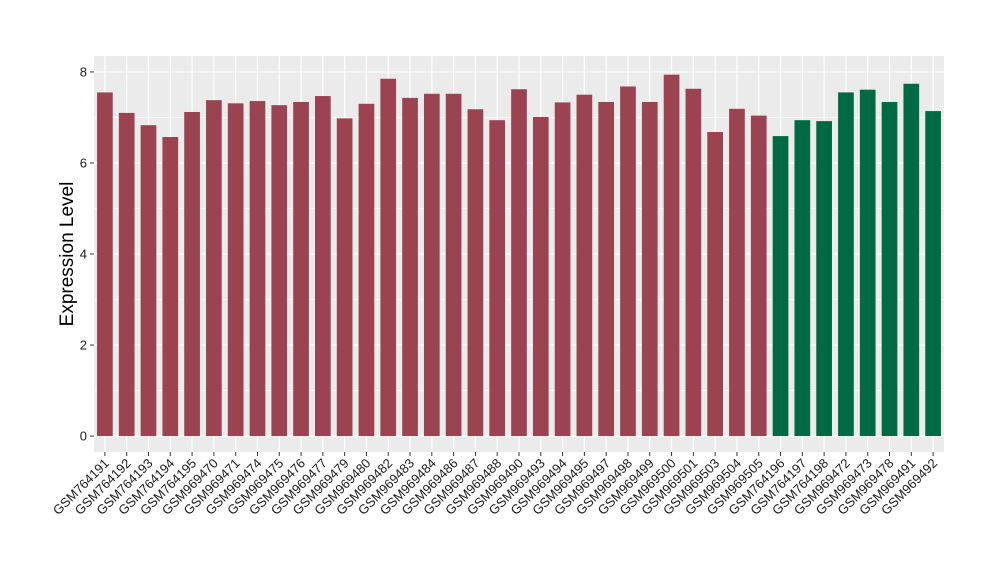 The height and width of the screenshot is (580, 1000). Describe the element at coordinates (628, 261) in the screenshot. I see `bar-GSM969498` at that location.